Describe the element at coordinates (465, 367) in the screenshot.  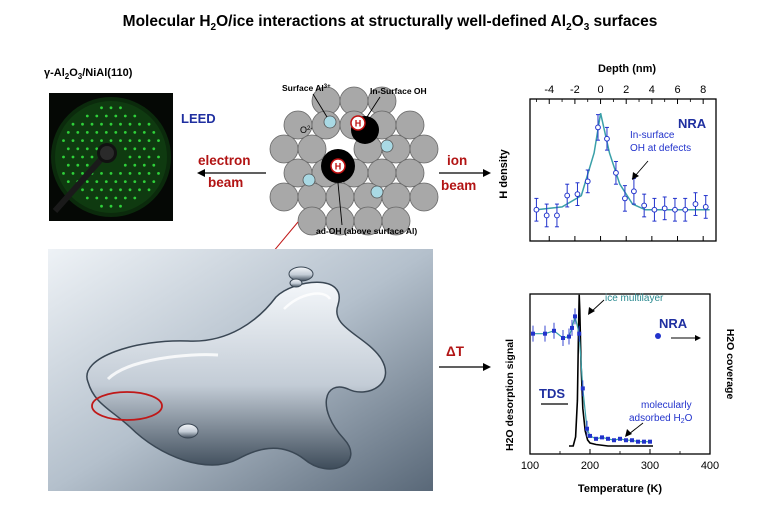
I see `delta-t-arrow` at that location.